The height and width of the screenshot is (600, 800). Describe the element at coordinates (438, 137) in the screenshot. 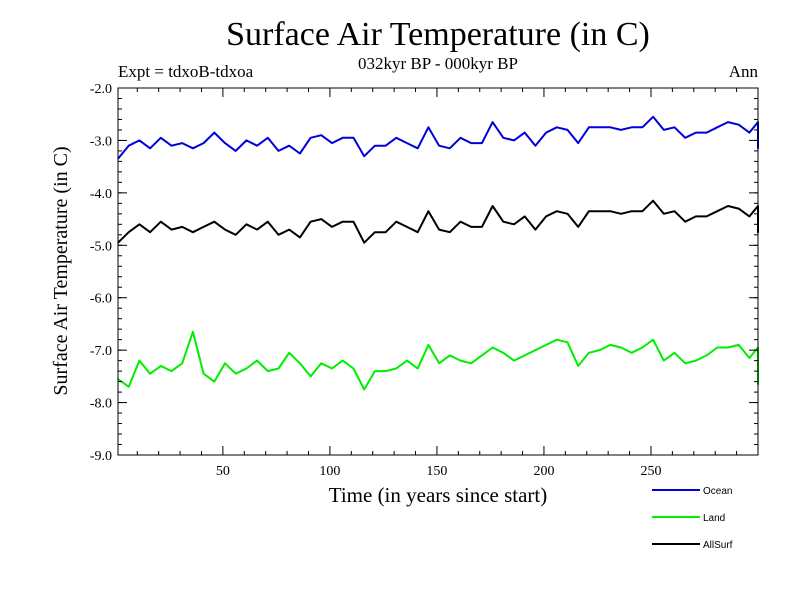

I see `series-line-ocean` at that location.